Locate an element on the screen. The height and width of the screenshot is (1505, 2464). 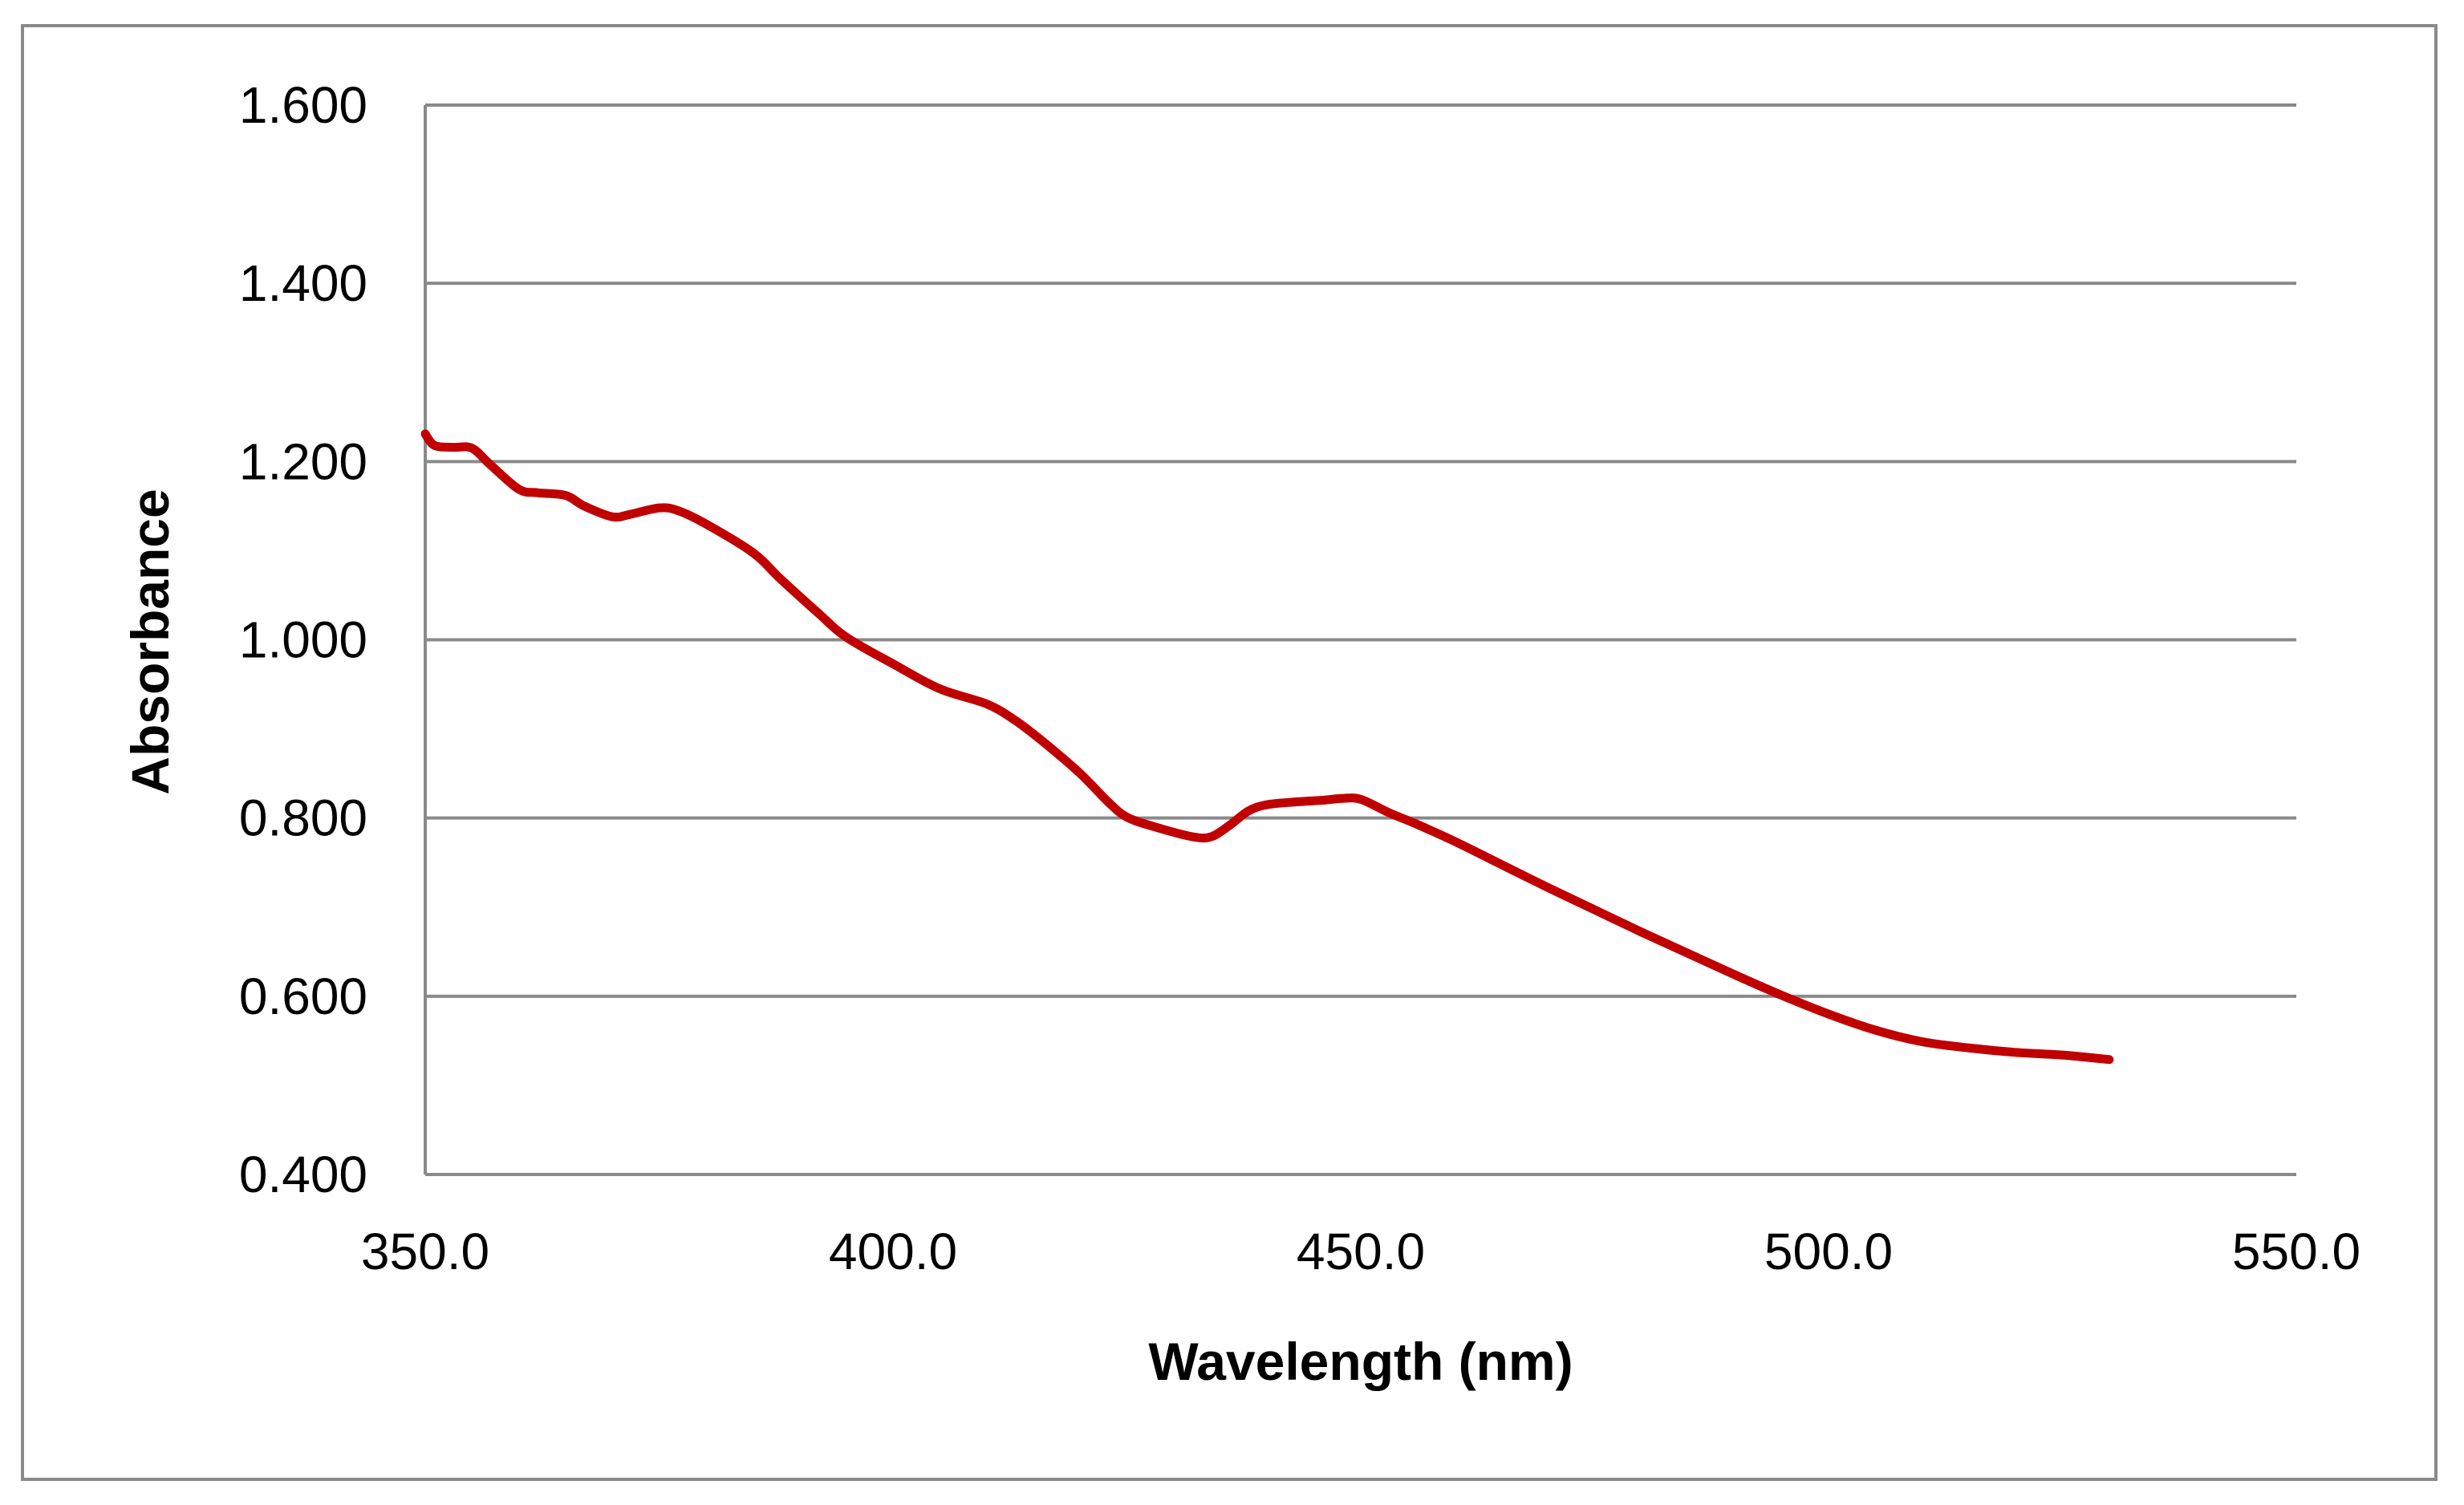
y-tick-label: 1.000 is located at coordinates (303, 640).